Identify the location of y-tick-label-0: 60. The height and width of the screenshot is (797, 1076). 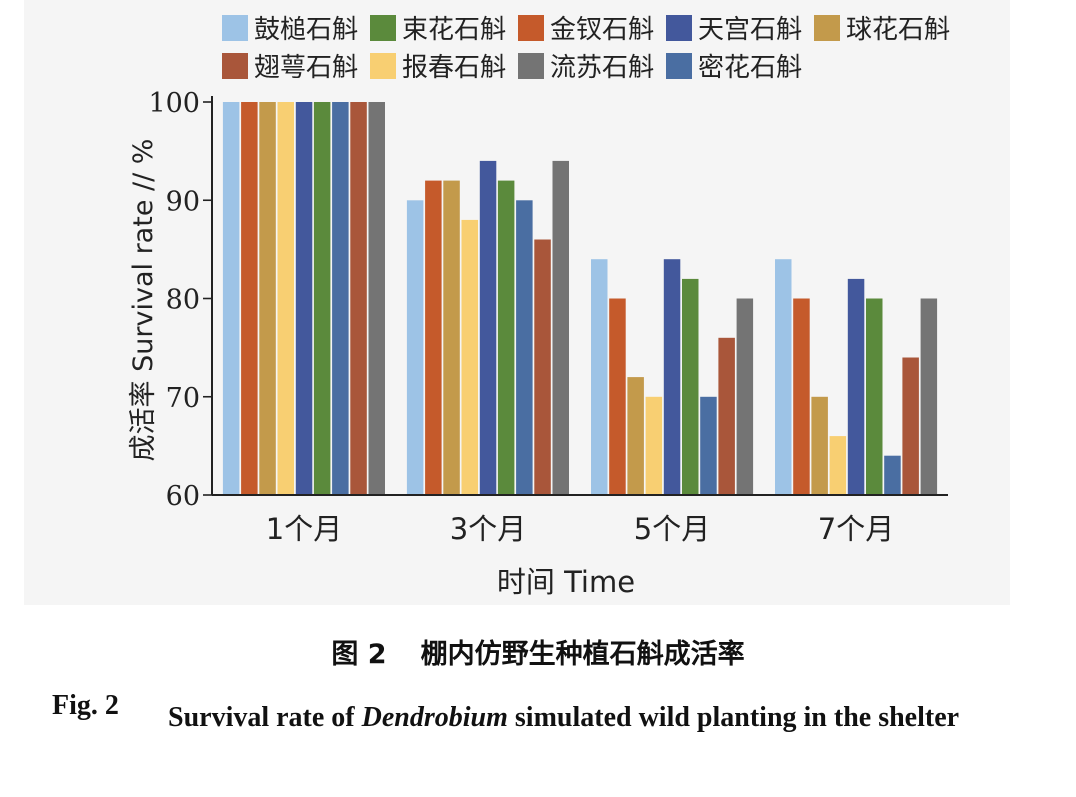
(183, 496).